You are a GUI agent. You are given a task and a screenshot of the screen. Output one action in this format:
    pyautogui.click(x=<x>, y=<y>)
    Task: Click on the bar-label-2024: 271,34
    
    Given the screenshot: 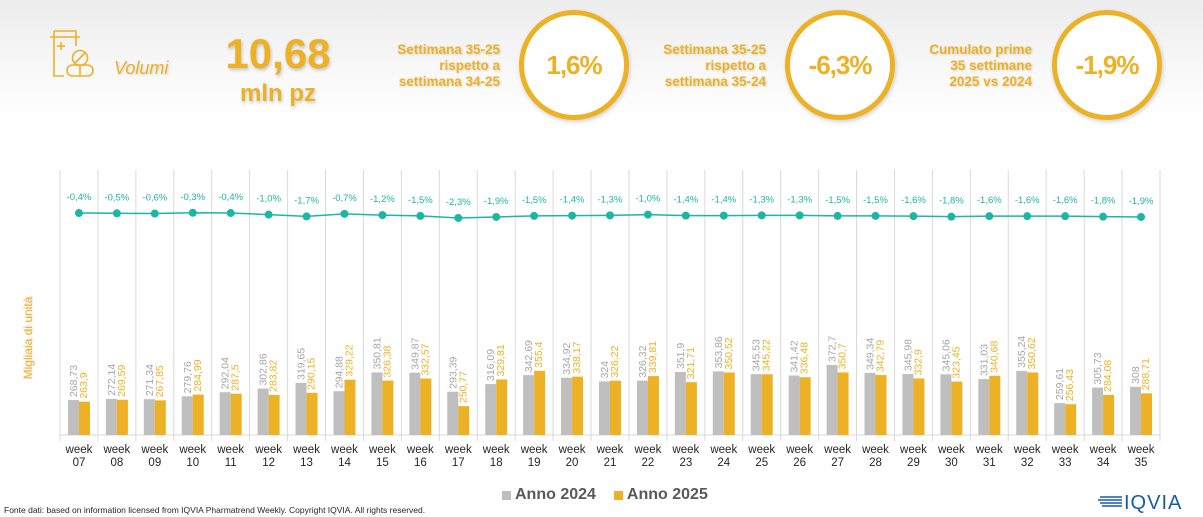 What is the action you would take?
    pyautogui.click(x=150, y=380)
    